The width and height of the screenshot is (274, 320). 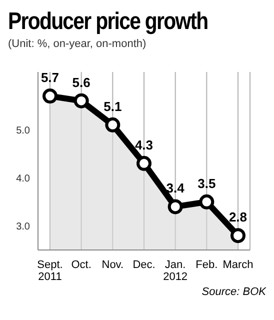 I want to click on data-label: 4.3, so click(x=144, y=144).